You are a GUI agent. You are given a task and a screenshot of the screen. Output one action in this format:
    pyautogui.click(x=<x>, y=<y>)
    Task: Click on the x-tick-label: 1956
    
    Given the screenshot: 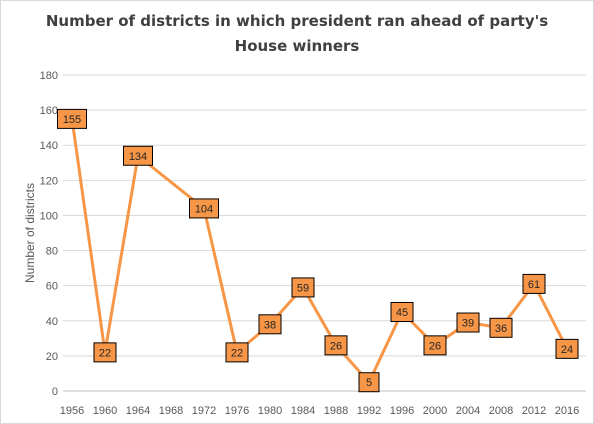 What is the action you would take?
    pyautogui.click(x=72, y=411)
    